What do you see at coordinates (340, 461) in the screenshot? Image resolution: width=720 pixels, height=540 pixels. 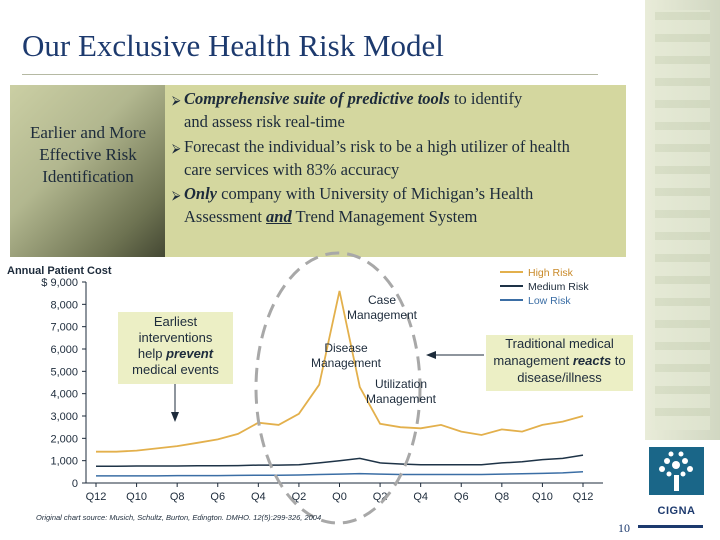 I see `series-line-medium-risk` at bounding box center [340, 461].